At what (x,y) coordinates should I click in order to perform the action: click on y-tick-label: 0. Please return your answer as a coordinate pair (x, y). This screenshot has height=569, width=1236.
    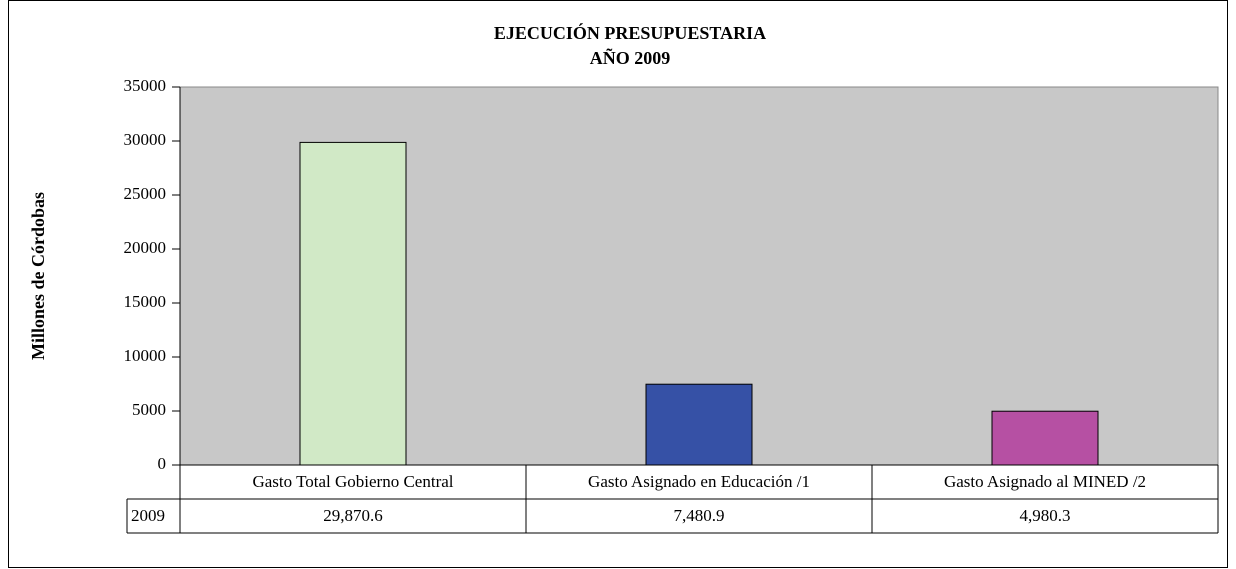
    Looking at the image, I should click on (162, 463).